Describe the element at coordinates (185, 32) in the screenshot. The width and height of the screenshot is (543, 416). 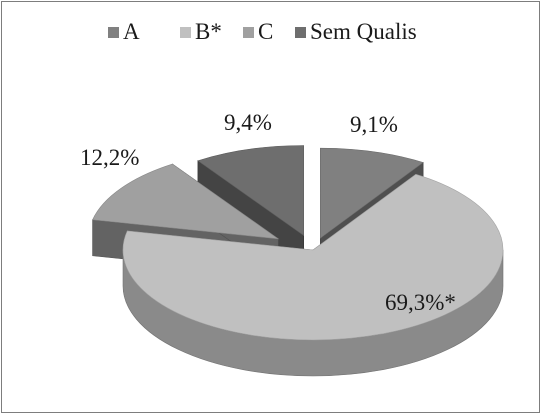
I see `legend-swatch-b` at that location.